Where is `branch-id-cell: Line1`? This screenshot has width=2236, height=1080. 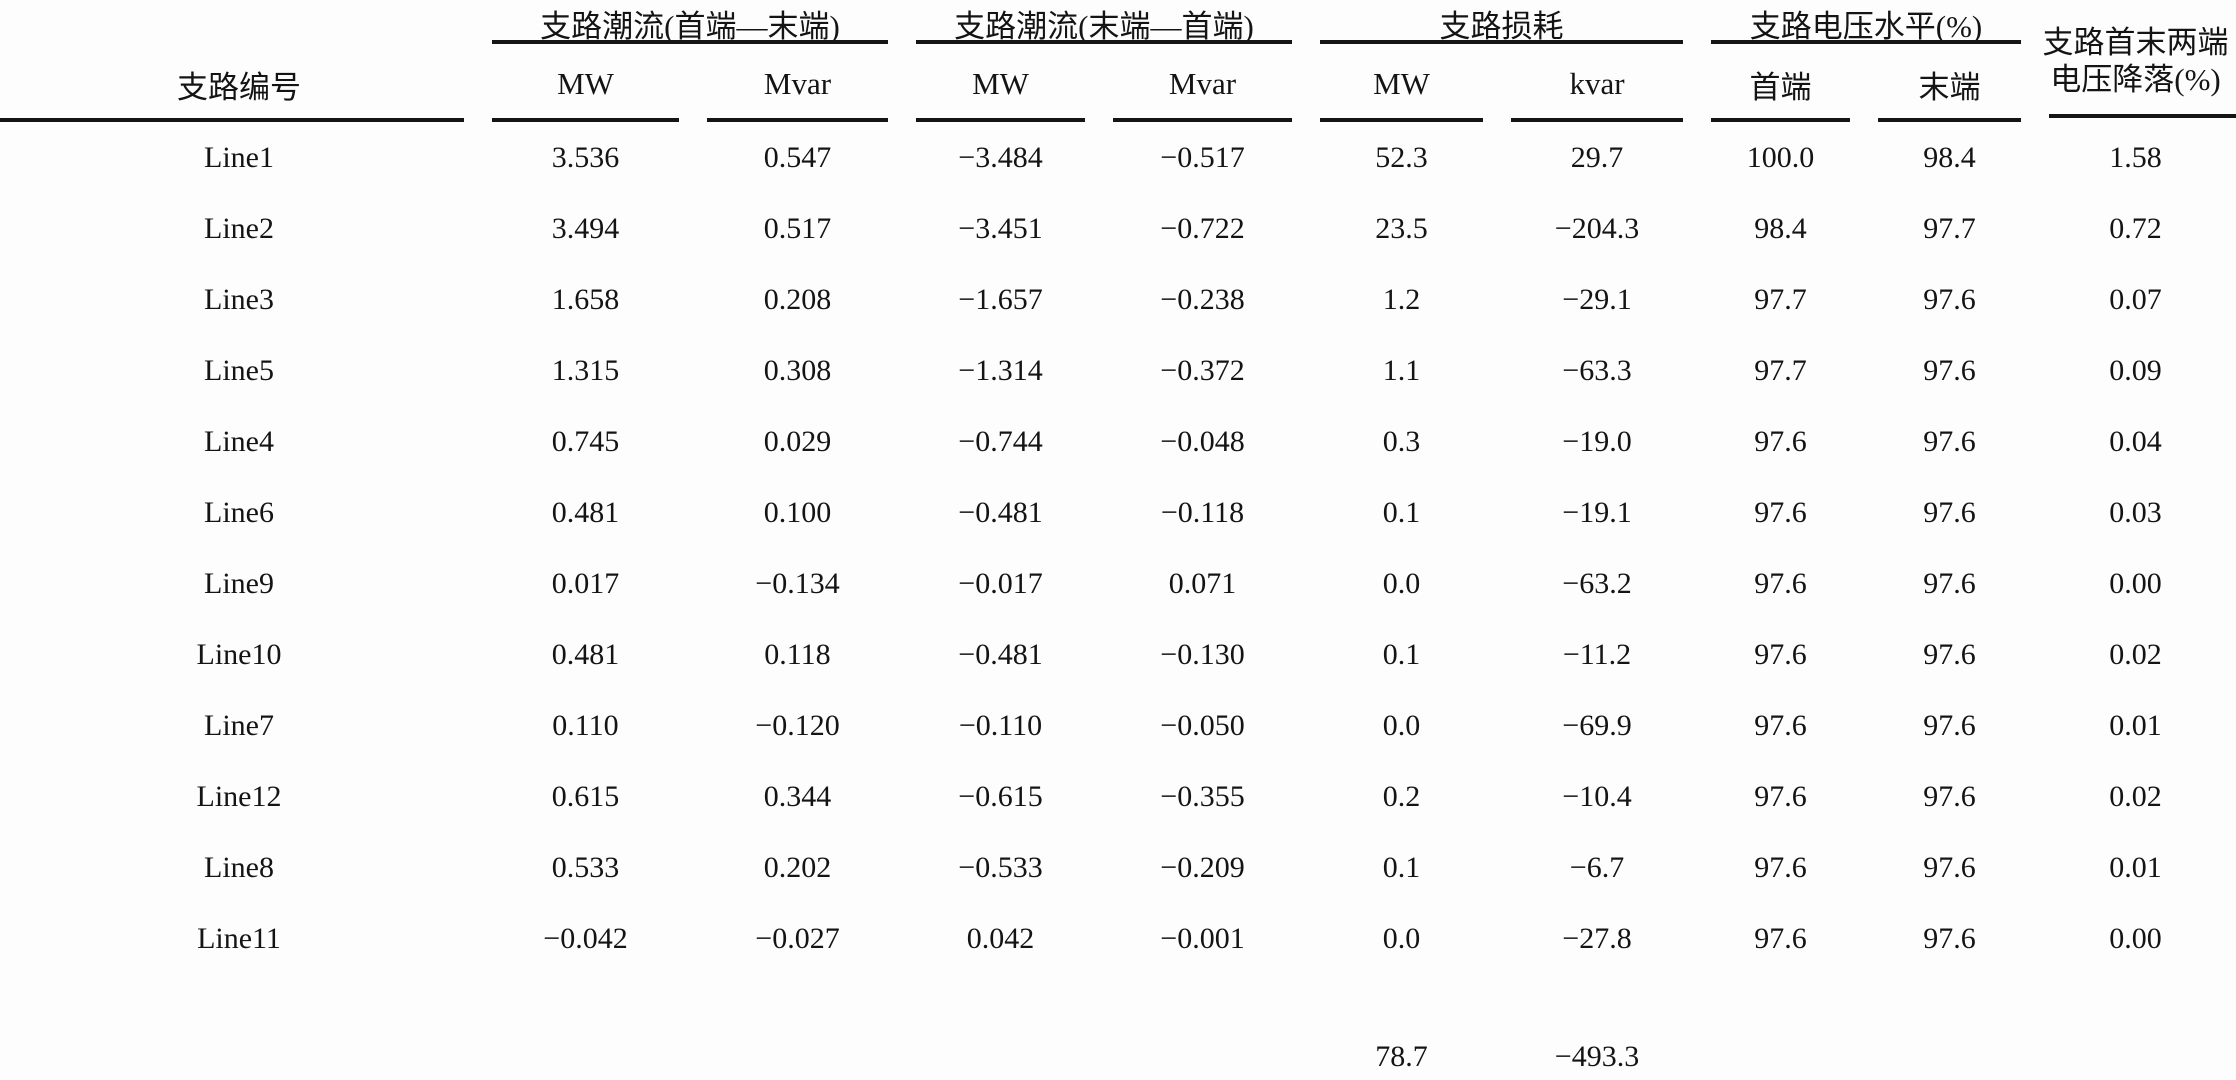 branch-id-cell: Line1 is located at coordinates (239, 157).